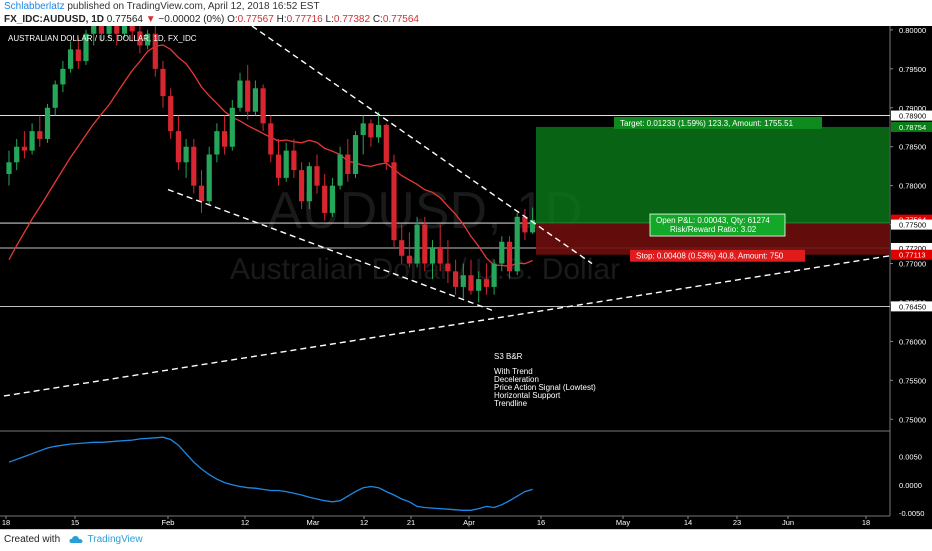 This screenshot has width=932, height=551. Describe the element at coordinates (436, 521) in the screenshot. I see `time-axis: 18 15 Feb 12 Mar 12 21 Apr 16 May 14 23 Jun 18` at that location.